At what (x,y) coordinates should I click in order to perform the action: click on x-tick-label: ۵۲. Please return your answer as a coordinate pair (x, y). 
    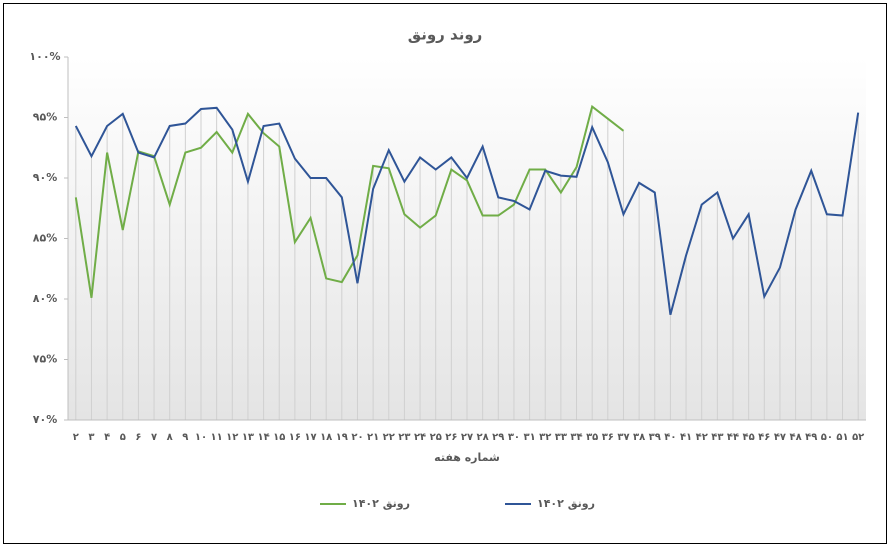
    Looking at the image, I should click on (858, 437).